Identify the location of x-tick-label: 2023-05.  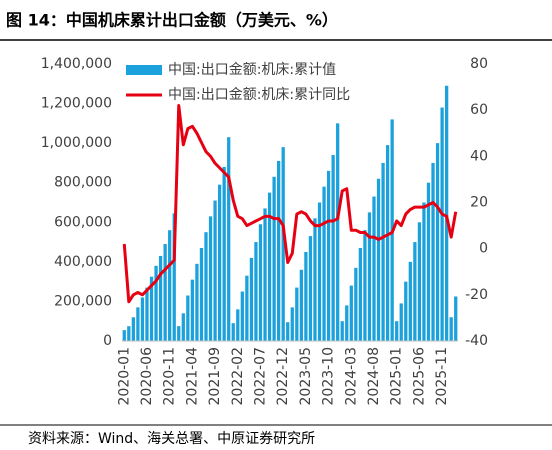
(306, 376).